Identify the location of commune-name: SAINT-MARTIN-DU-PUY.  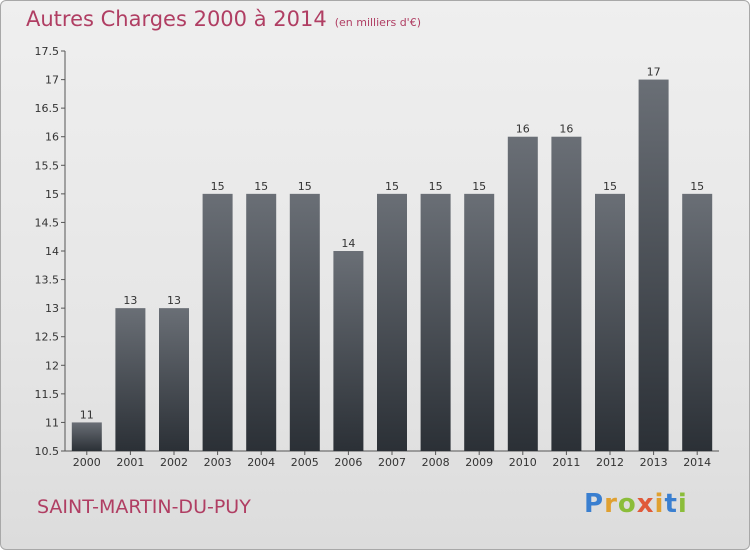
(144, 507).